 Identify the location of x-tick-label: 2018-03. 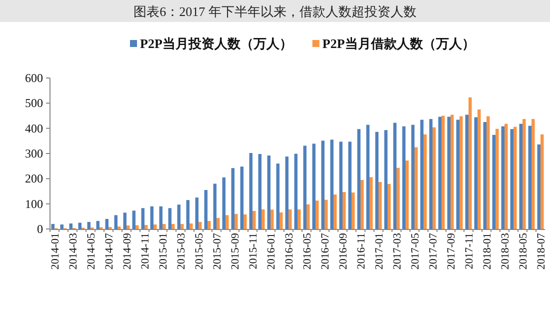
(506, 251).